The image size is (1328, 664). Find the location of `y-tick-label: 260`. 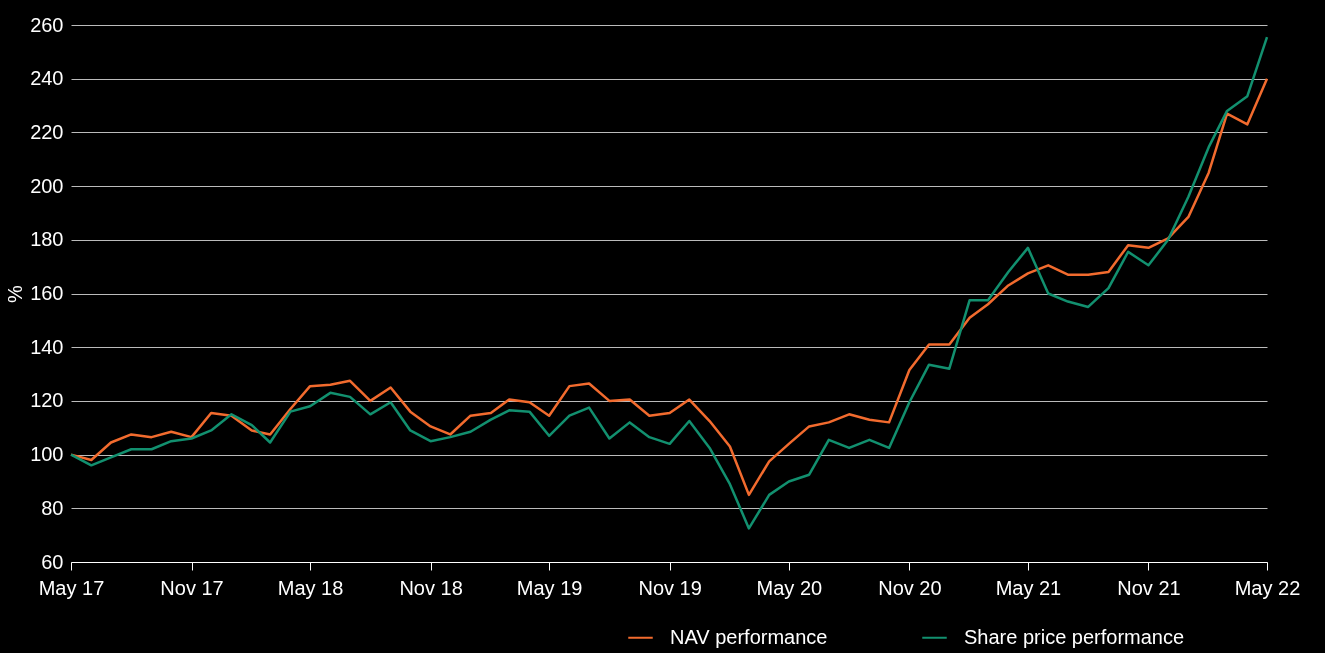

y-tick-label: 260 is located at coordinates (47, 24).